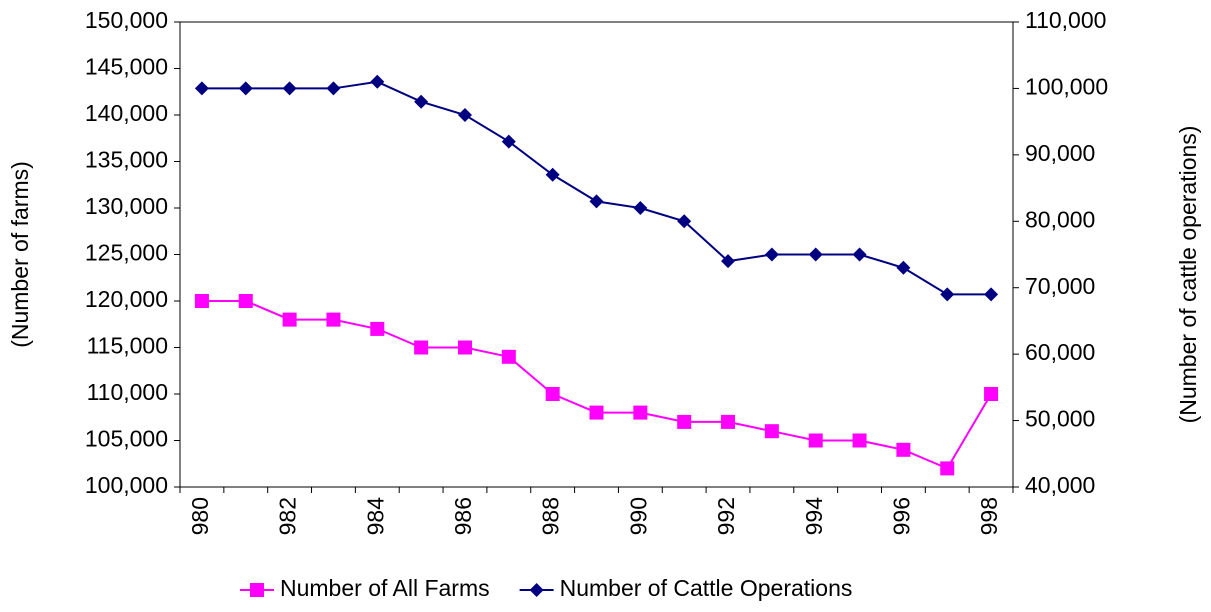  I want to click on x-tick-label: 994, so click(814, 516).